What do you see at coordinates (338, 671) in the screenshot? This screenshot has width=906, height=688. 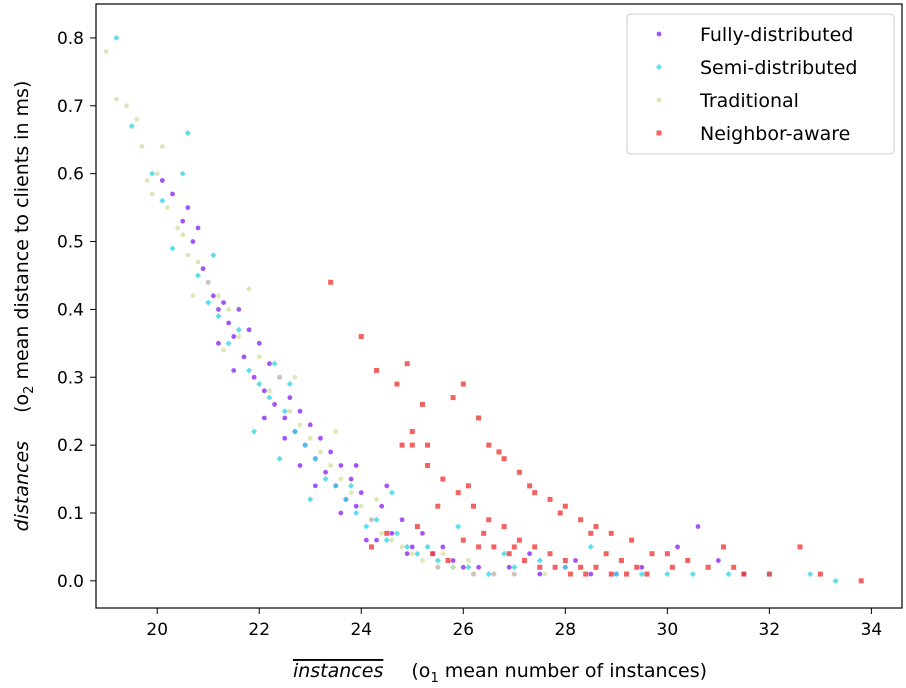 I see `x-axis-label-main: instances` at bounding box center [338, 671].